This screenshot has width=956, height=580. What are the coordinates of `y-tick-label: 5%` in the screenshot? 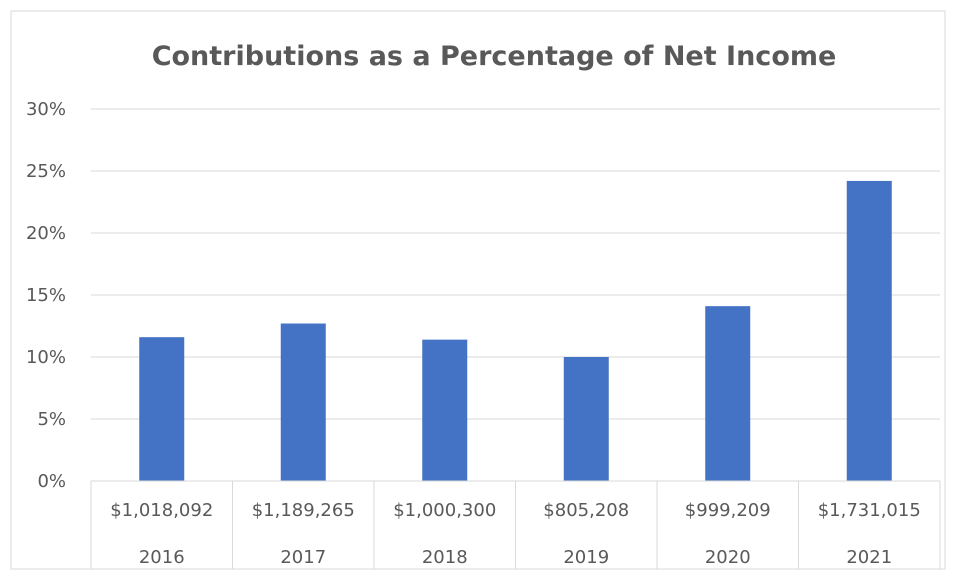 It's located at (51, 419).